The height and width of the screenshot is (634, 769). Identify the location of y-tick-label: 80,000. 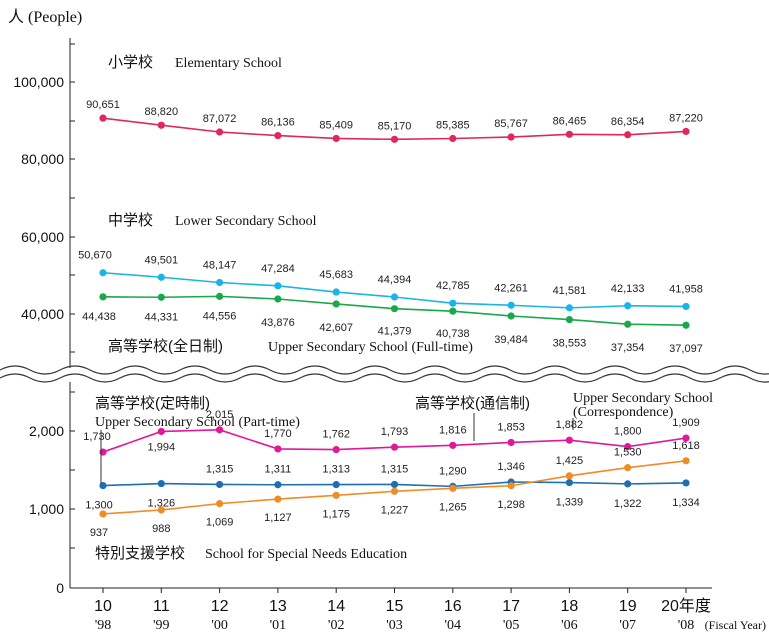
(42, 159).